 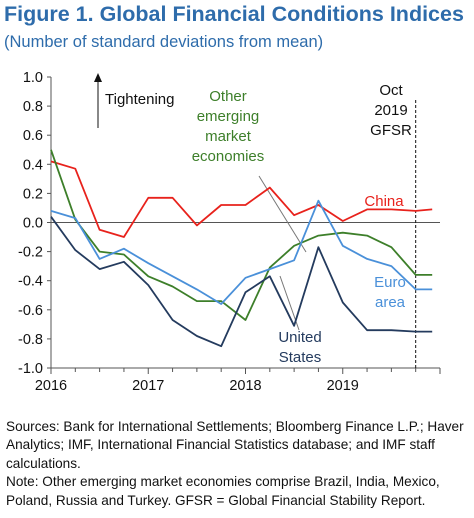 What do you see at coordinates (228, 116) in the screenshot?
I see `series-label: emerging` at bounding box center [228, 116].